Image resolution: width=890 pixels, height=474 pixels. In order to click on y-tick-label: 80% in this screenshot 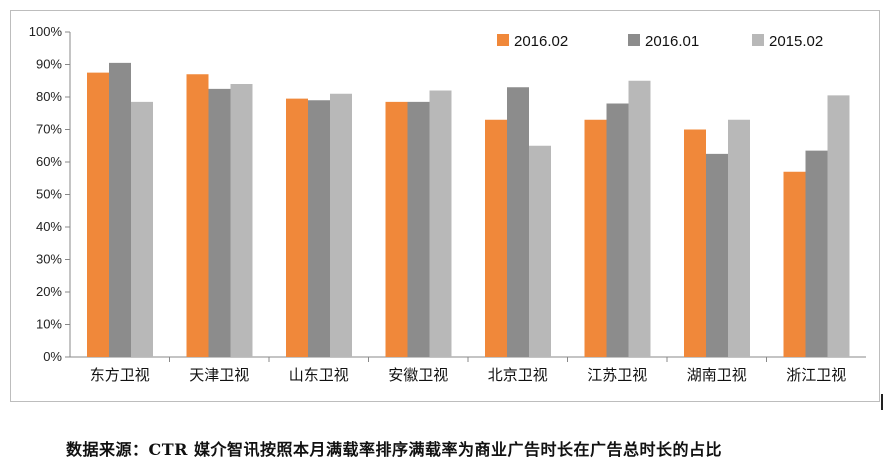, I will do `click(49, 96)`.